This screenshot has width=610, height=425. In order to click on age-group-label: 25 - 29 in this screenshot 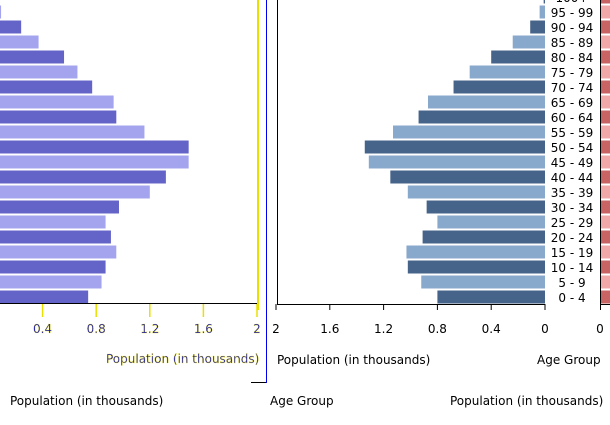, I will do `click(572, 223)`.